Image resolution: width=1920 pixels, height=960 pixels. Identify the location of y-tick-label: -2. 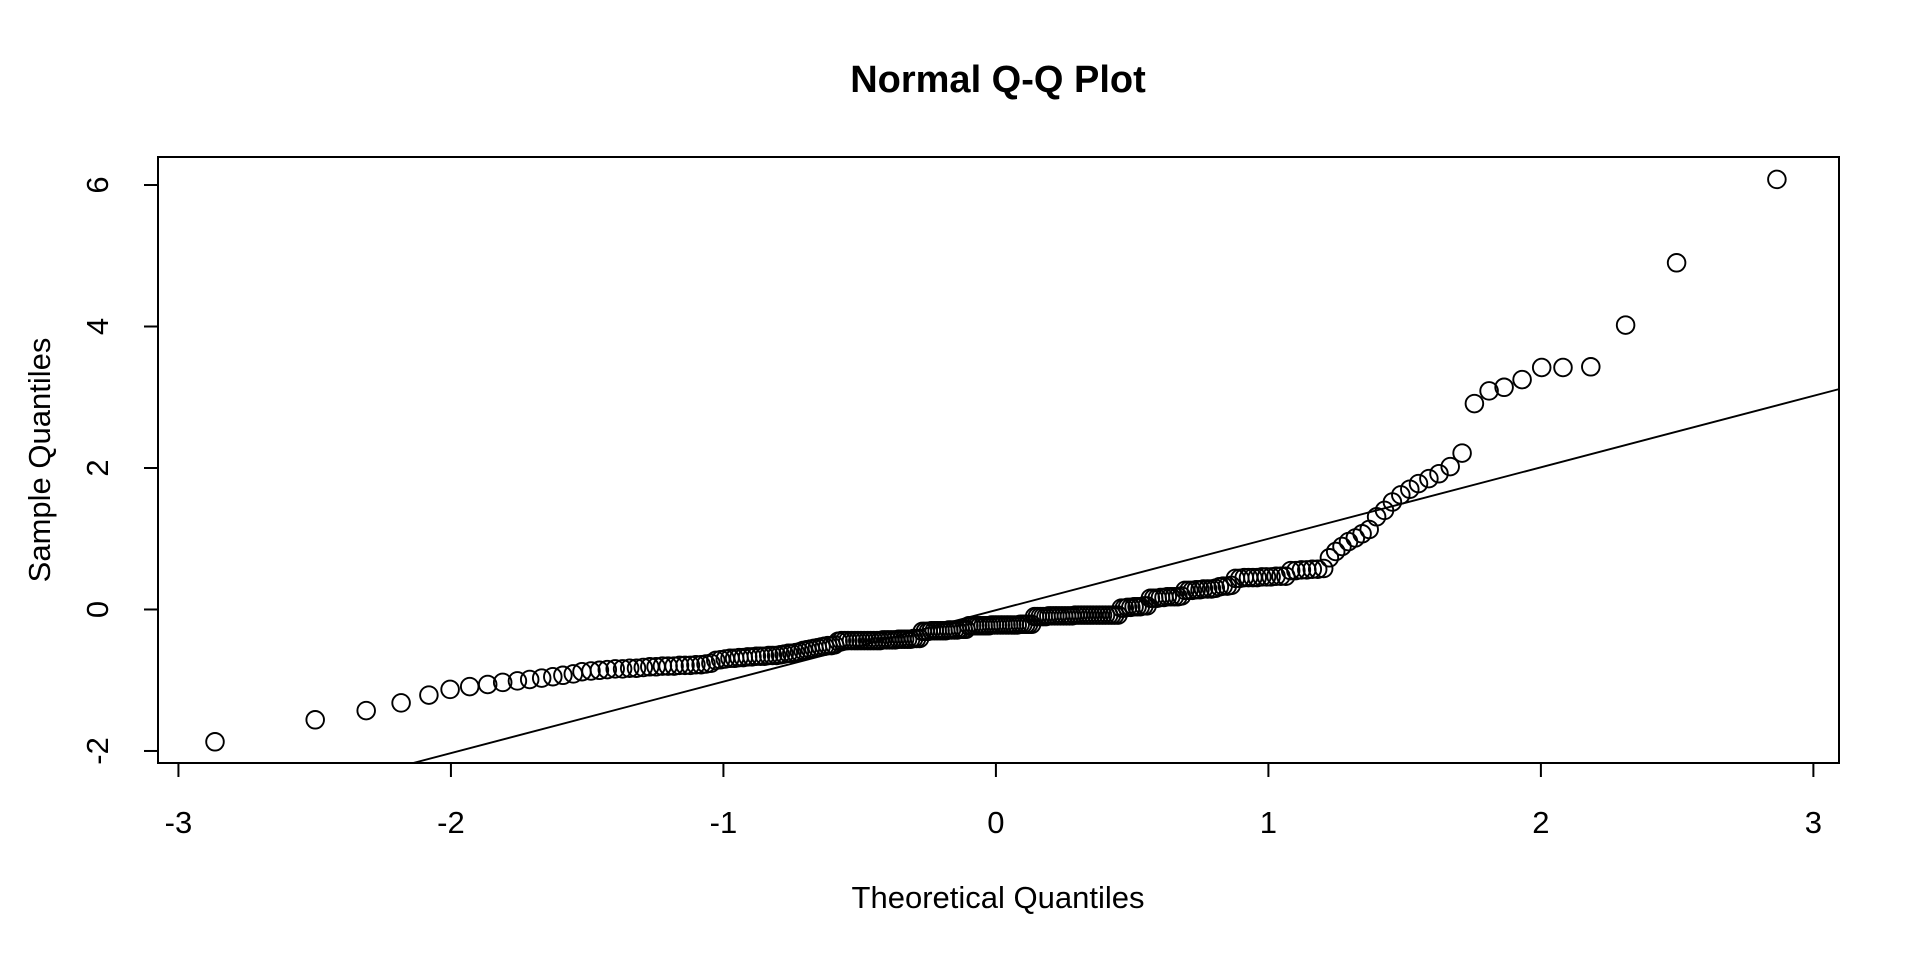
(97, 751).